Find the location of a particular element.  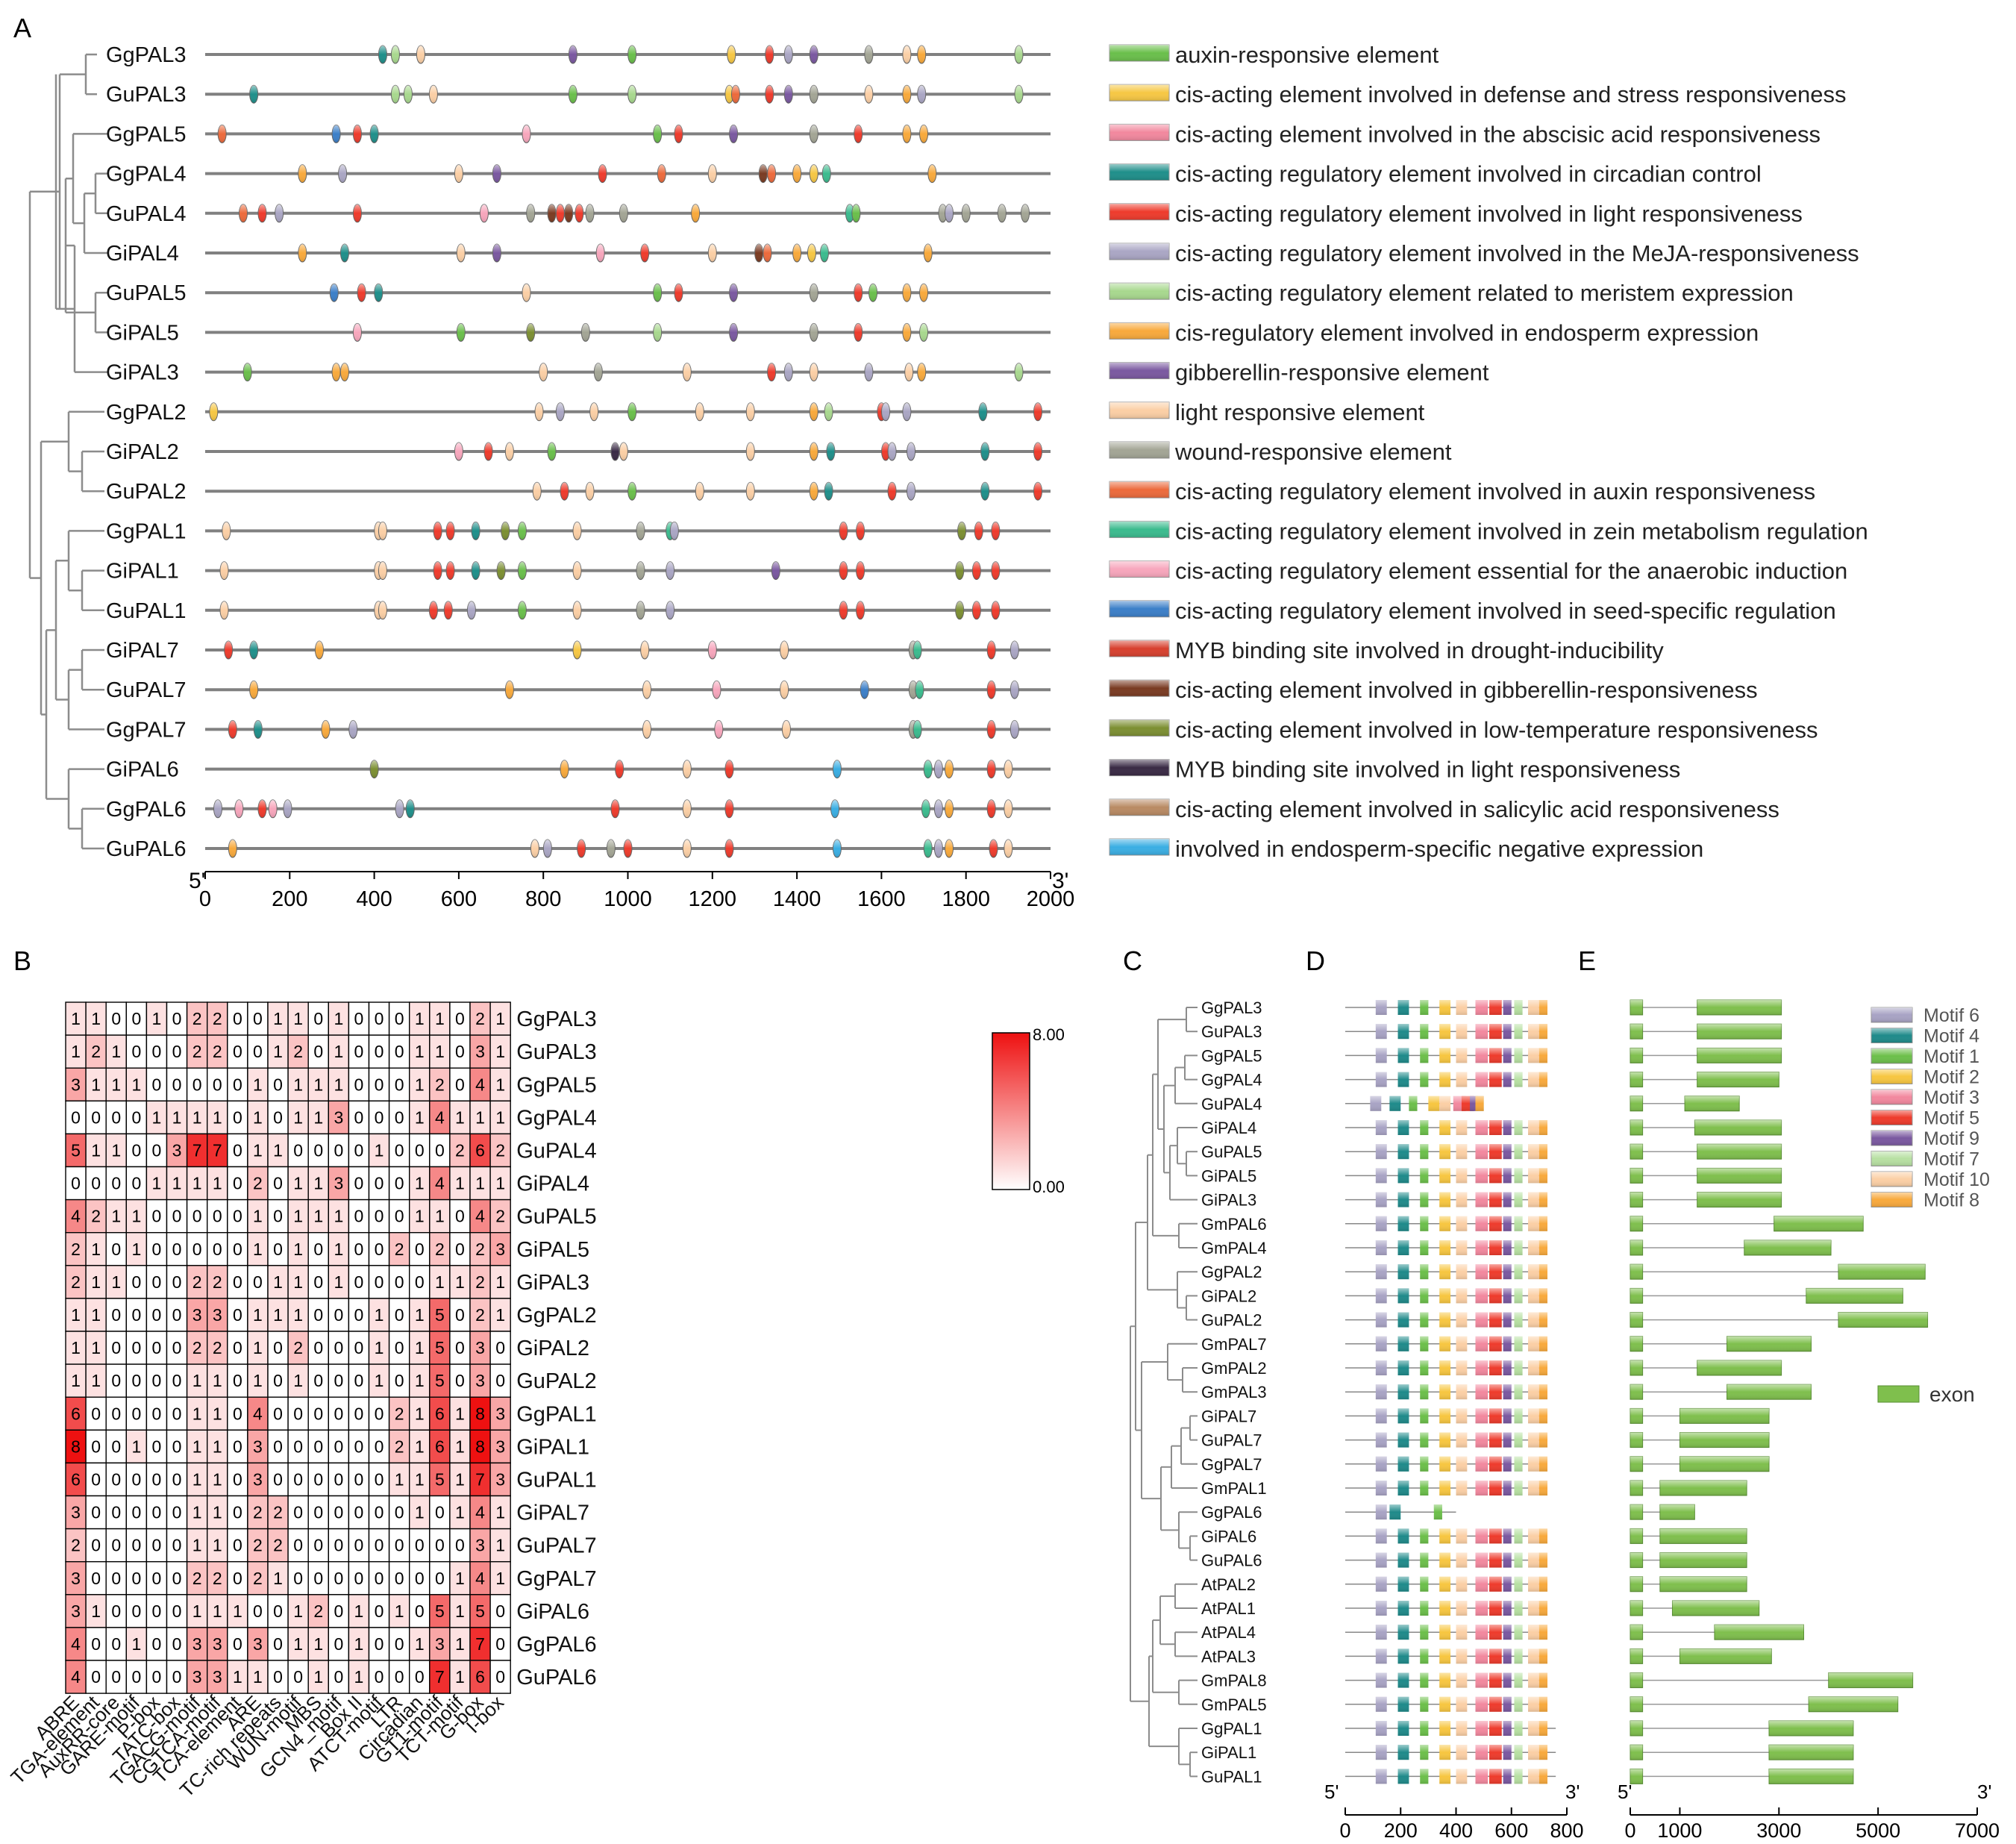

heatmap-row-label: GgPAL2 is located at coordinates (556, 1316).